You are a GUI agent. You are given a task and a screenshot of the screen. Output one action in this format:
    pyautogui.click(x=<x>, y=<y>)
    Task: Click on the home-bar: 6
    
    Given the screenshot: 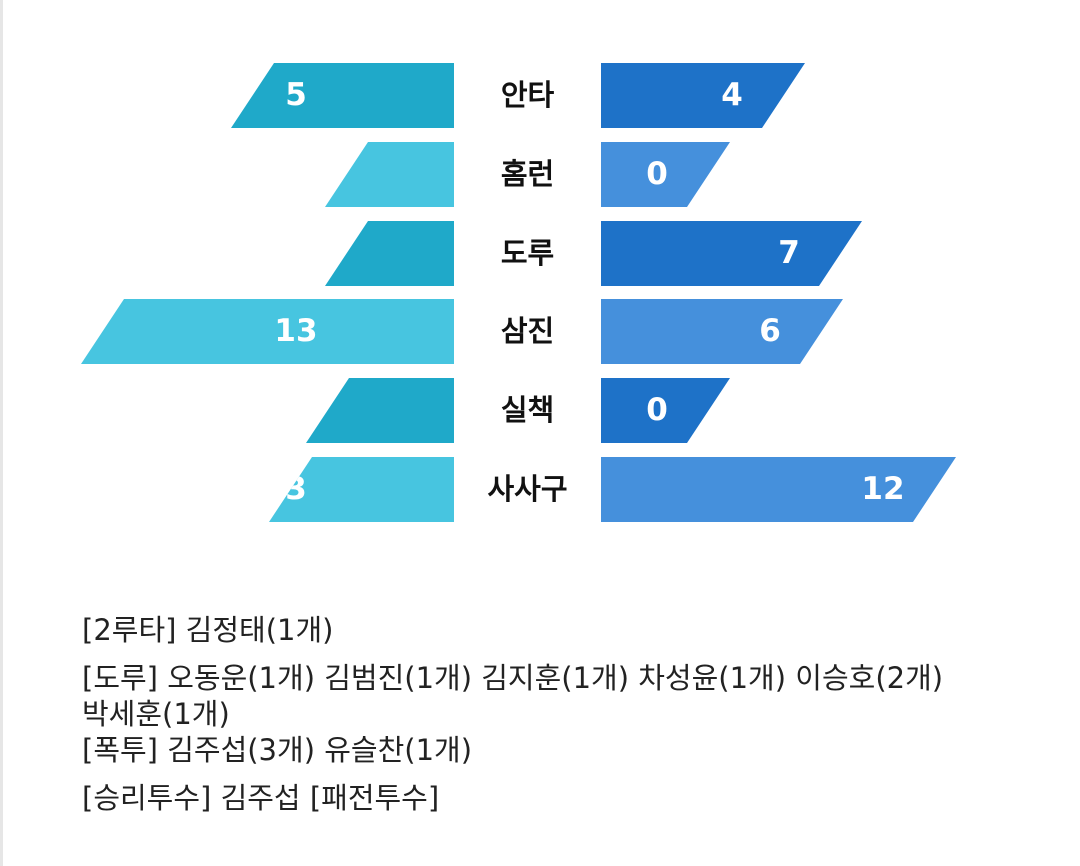 What is the action you would take?
    pyautogui.click(x=722, y=331)
    